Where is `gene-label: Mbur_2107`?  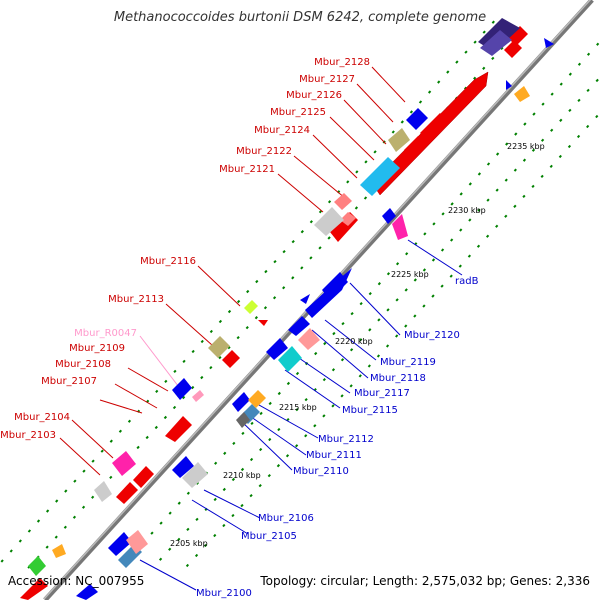 gene-label: Mbur_2107 is located at coordinates (69, 381).